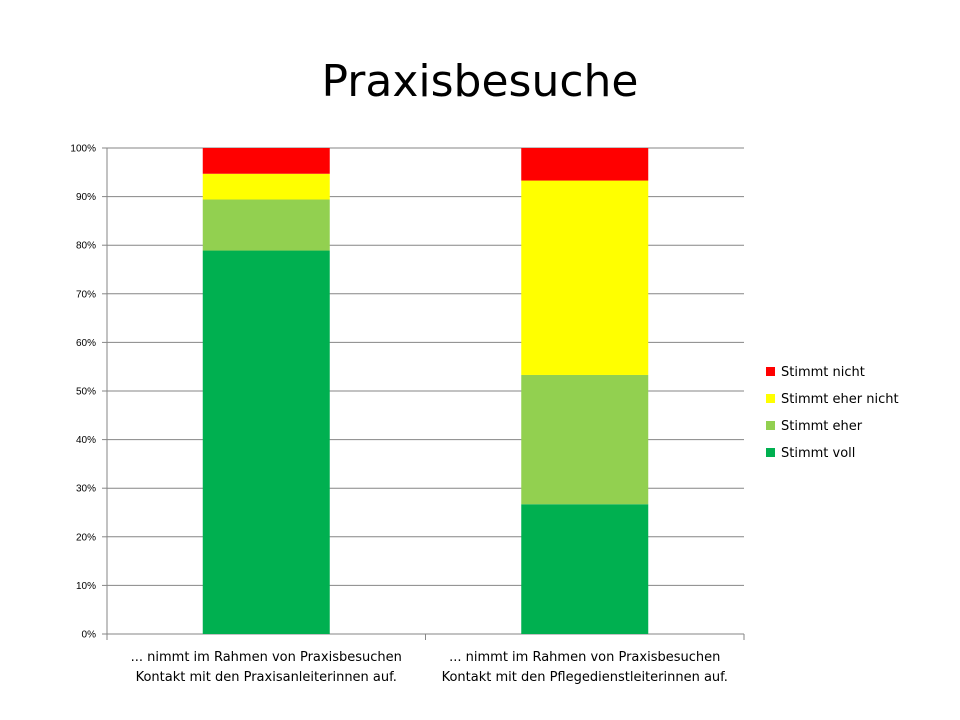 The image size is (960, 720). What do you see at coordinates (89, 635) in the screenshot?
I see `y-tick-label: 0%` at bounding box center [89, 635].